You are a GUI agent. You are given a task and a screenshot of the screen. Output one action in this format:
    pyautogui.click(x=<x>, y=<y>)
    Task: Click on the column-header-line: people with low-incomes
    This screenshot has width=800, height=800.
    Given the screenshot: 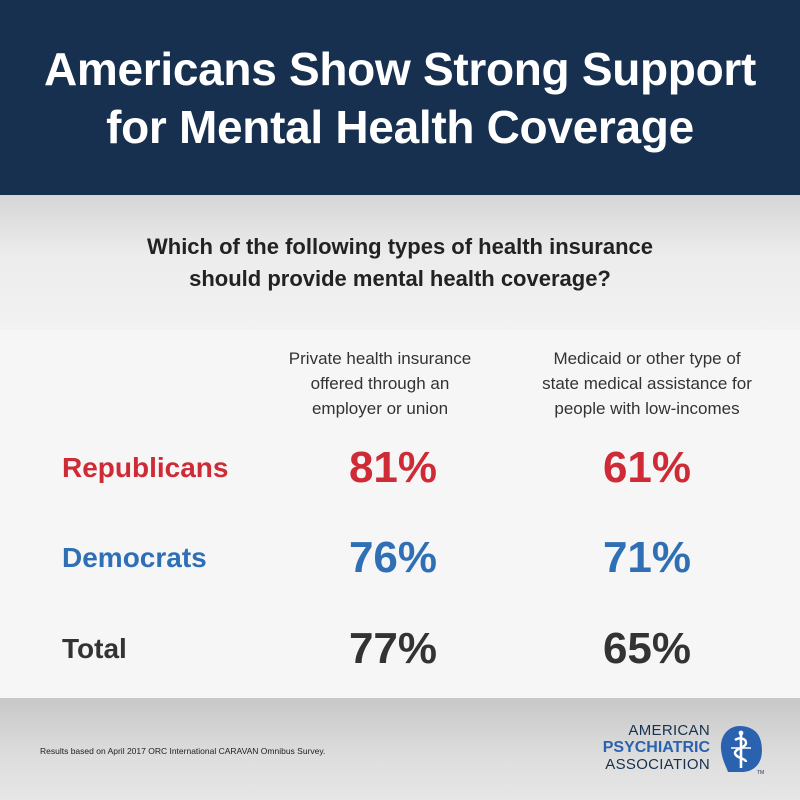 What is the action you would take?
    pyautogui.click(x=647, y=408)
    